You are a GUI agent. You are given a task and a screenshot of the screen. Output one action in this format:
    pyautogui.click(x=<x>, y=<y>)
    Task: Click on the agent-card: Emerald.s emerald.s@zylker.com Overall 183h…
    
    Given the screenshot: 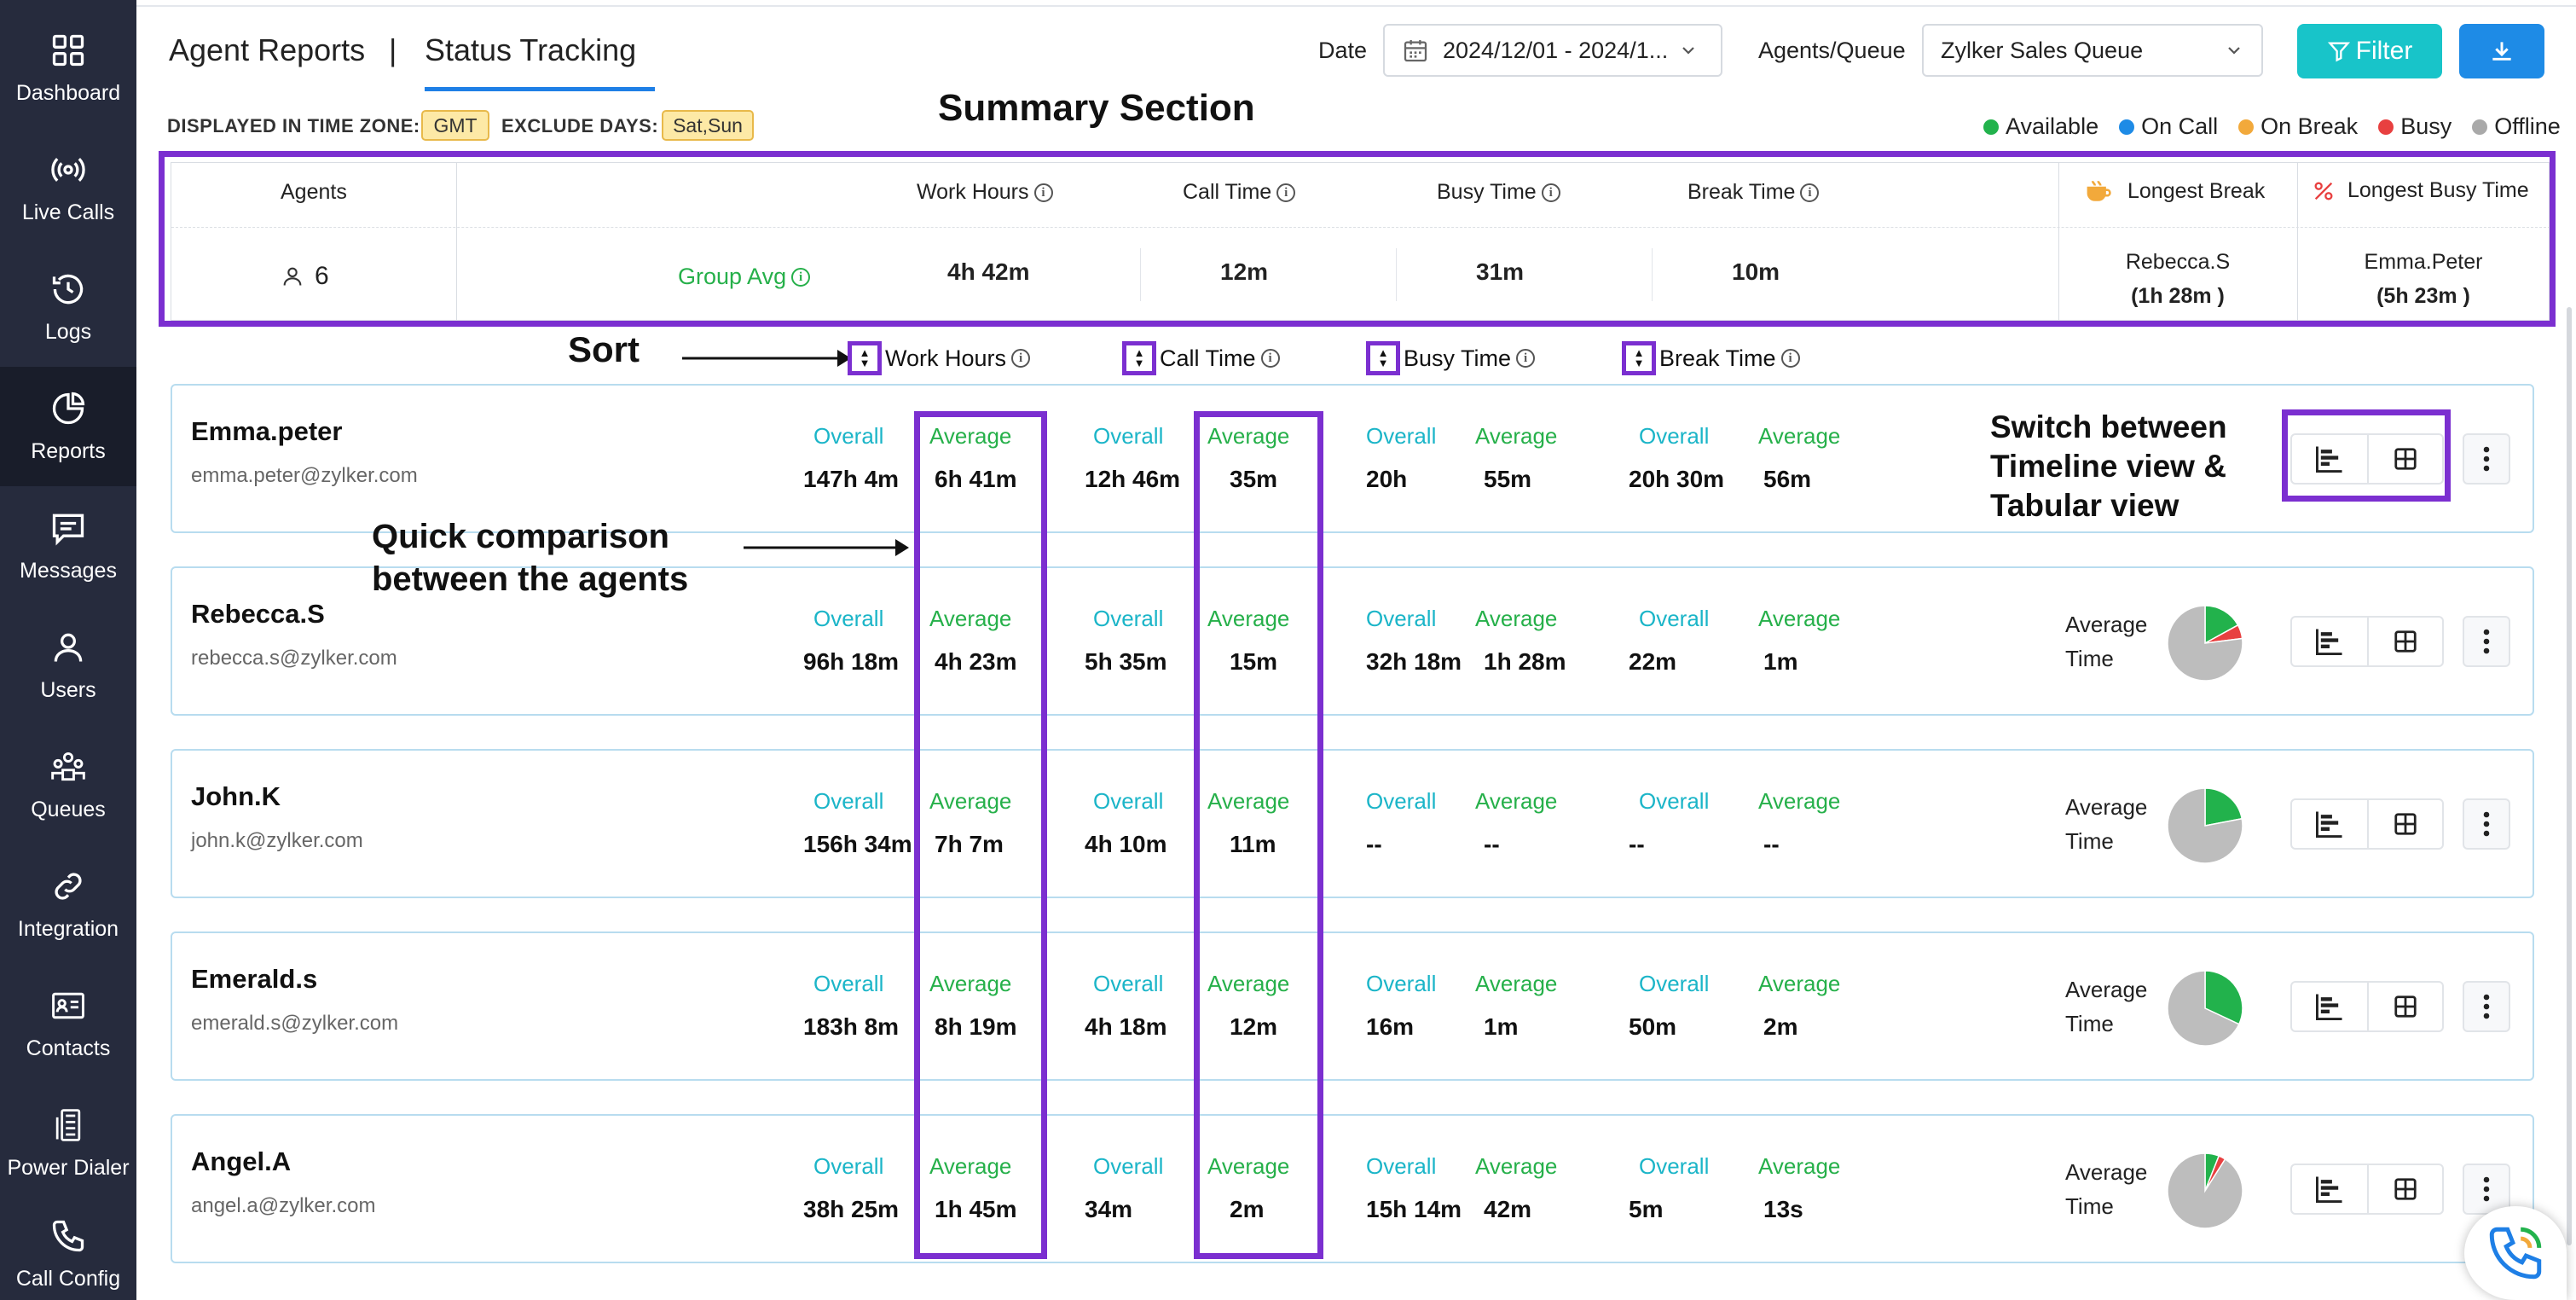 What is the action you would take?
    pyautogui.click(x=1352, y=1006)
    